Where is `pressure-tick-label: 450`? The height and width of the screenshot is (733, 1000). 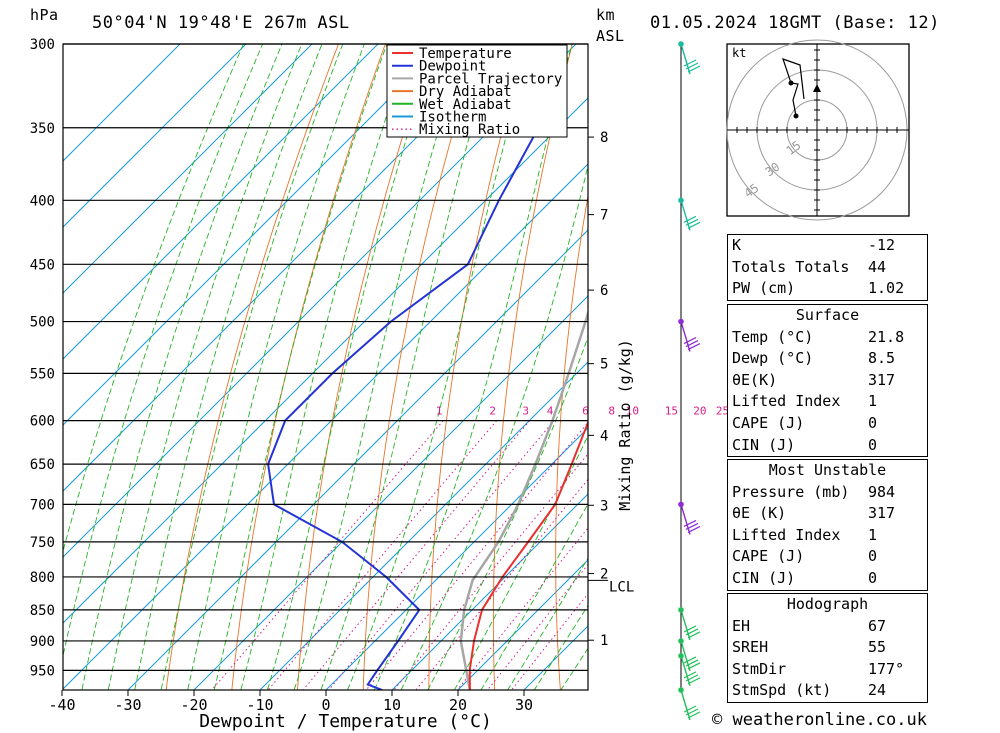
pressure-tick-label: 450 is located at coordinates (42, 265).